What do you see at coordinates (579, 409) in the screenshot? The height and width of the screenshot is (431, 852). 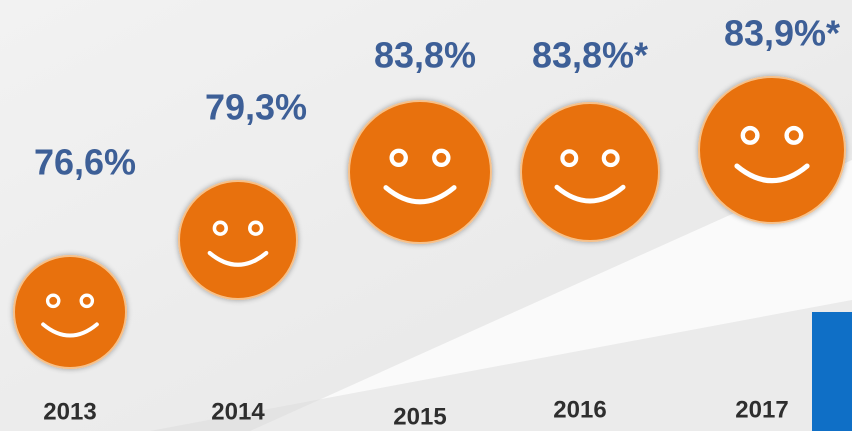 I see `x-tick-label: 2016` at bounding box center [579, 409].